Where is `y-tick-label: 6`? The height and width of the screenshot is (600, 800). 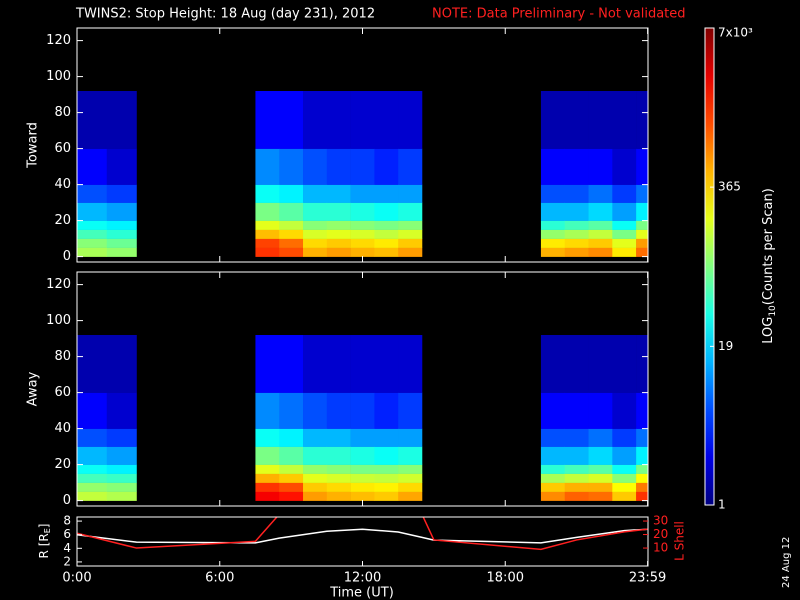
y-tick-label: 6 is located at coordinates (67, 534).